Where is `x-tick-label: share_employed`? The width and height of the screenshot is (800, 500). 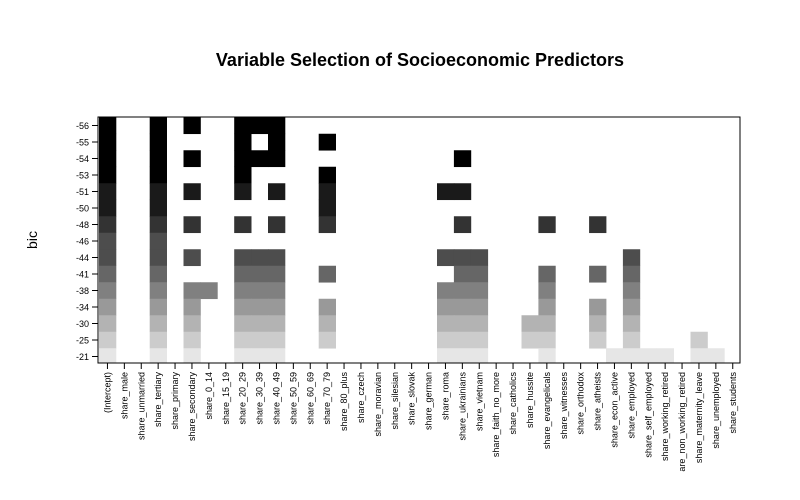 x-tick-label: share_employed is located at coordinates (631, 405).